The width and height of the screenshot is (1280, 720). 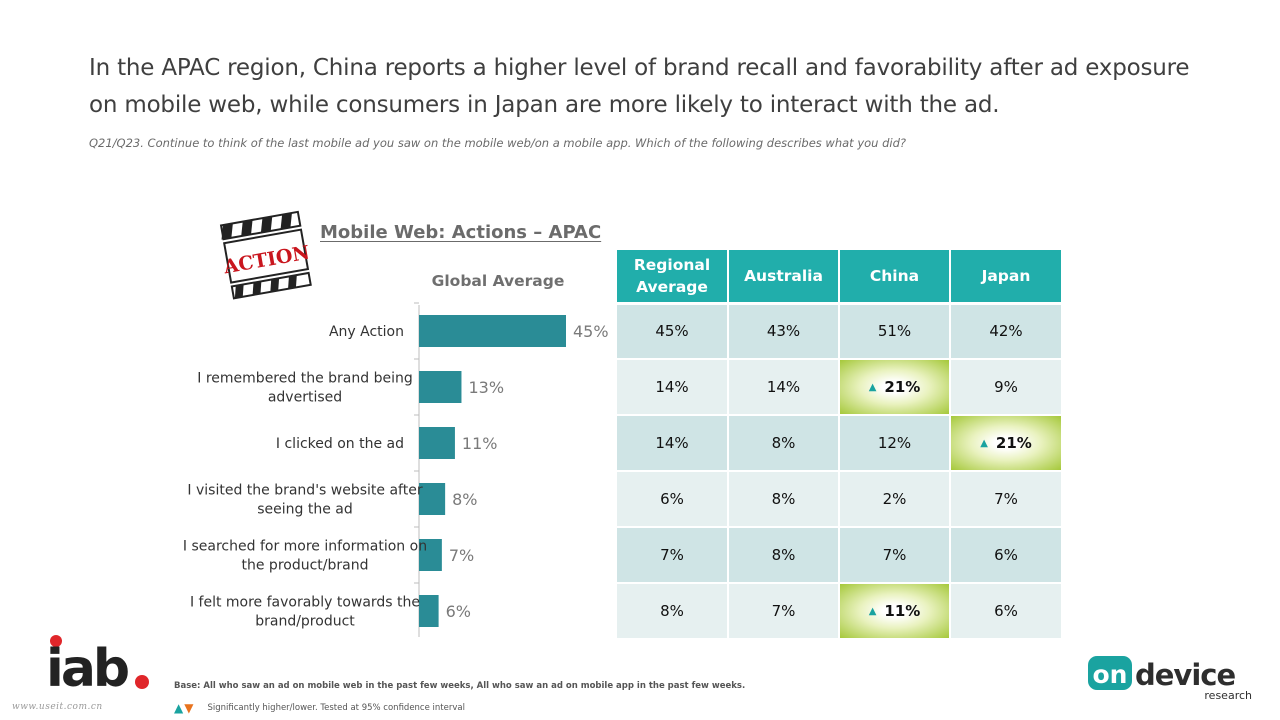 I want to click on table-cell: 51%, so click(x=895, y=331).